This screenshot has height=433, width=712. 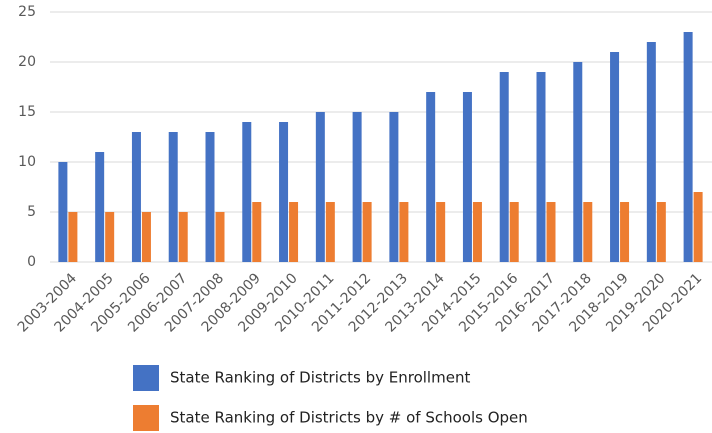 What do you see at coordinates (27, 12) in the screenshot?
I see `y-tick-label: 25` at bounding box center [27, 12].